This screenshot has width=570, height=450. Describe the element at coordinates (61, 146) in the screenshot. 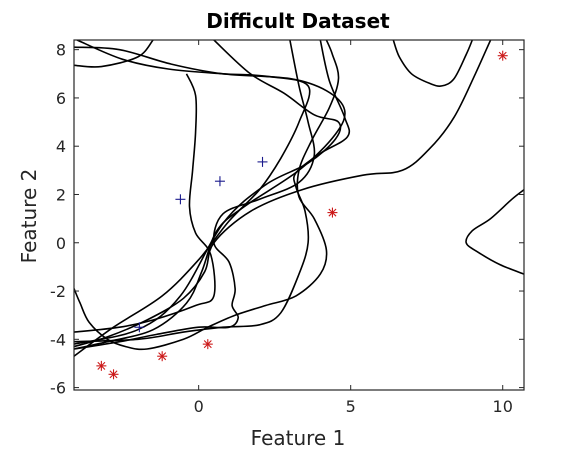

I see `y-tick-label: 4` at that location.